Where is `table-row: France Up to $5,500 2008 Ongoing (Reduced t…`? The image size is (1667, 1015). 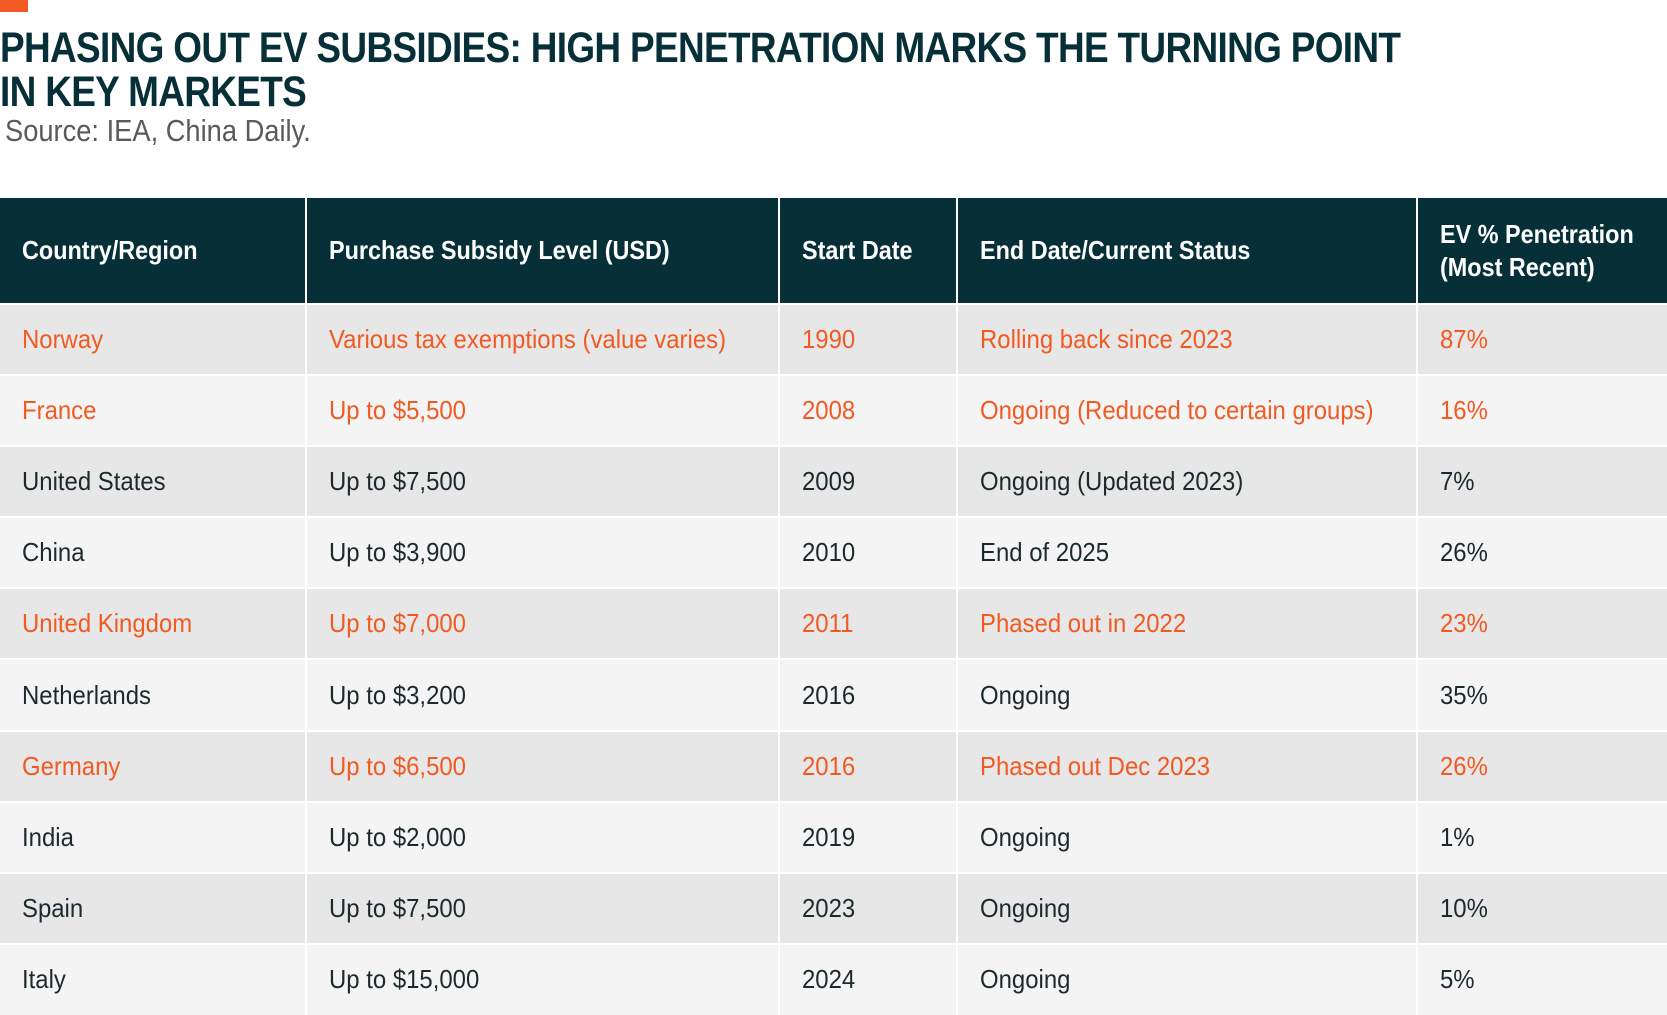
table-row: France Up to $5,500 2008 Ongoing (Reduced t… is located at coordinates (833, 410).